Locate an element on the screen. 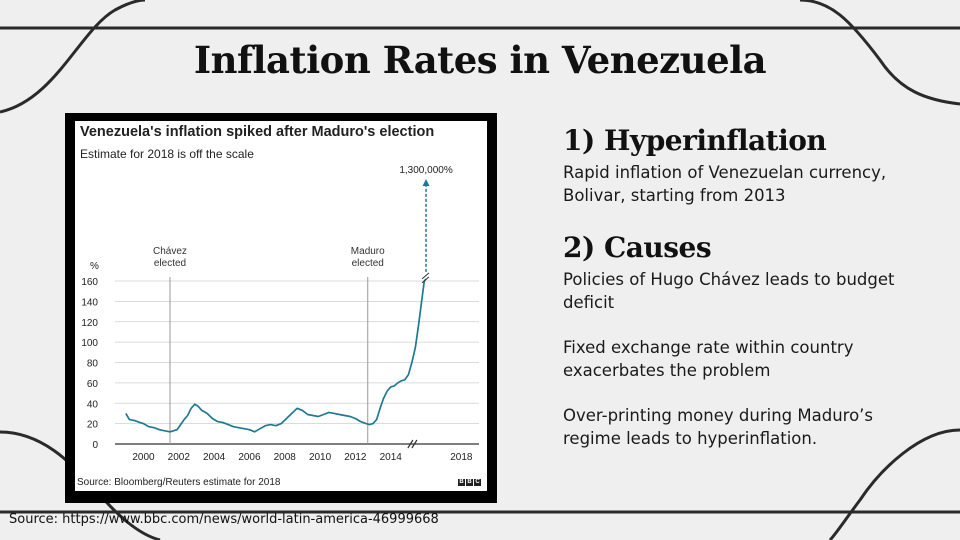 This screenshot has width=960, height=540. y-tick-label: 80 is located at coordinates (93, 364).